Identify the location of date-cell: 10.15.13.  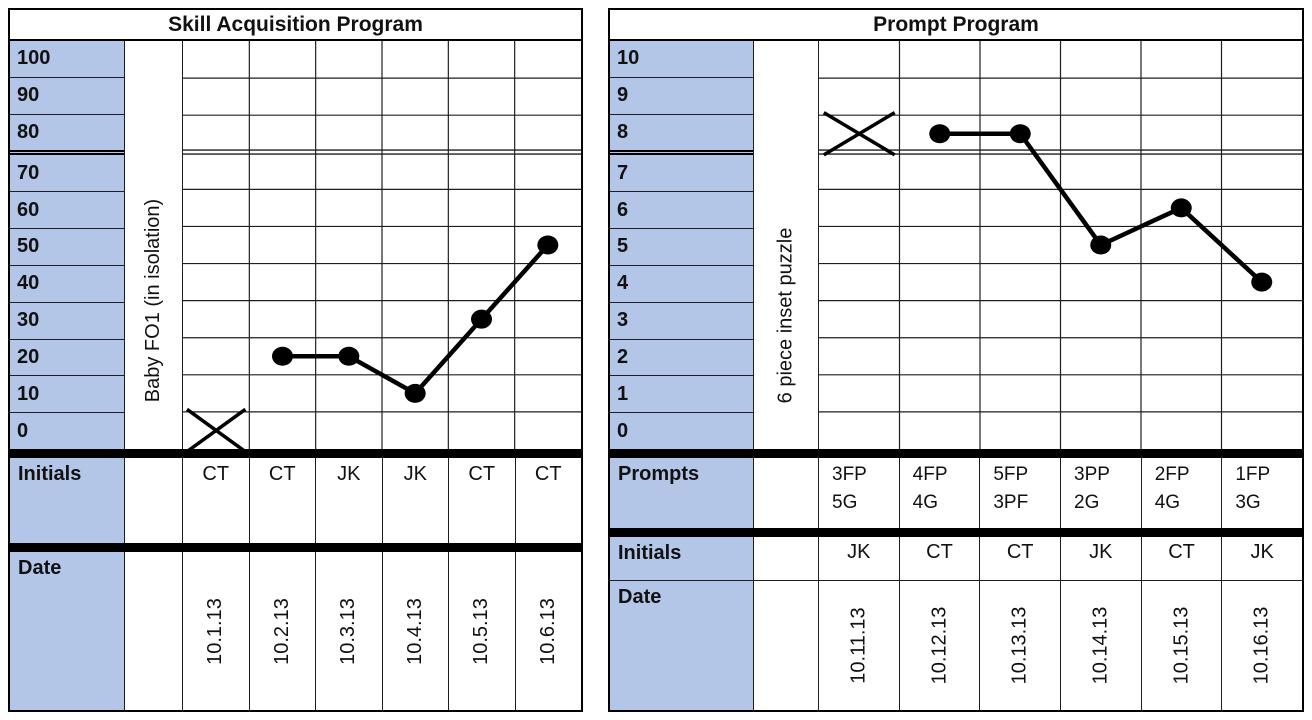
(1182, 645).